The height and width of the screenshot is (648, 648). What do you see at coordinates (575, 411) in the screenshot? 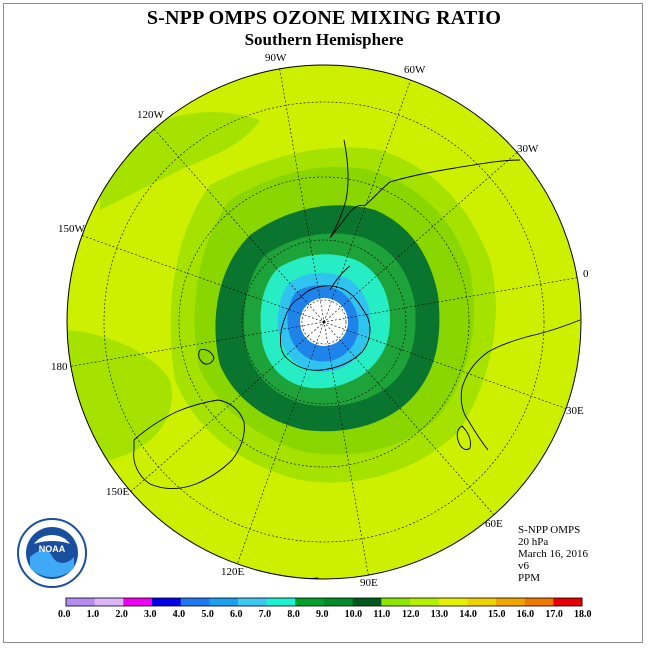
I see `lon-label-30e: 30E` at bounding box center [575, 411].